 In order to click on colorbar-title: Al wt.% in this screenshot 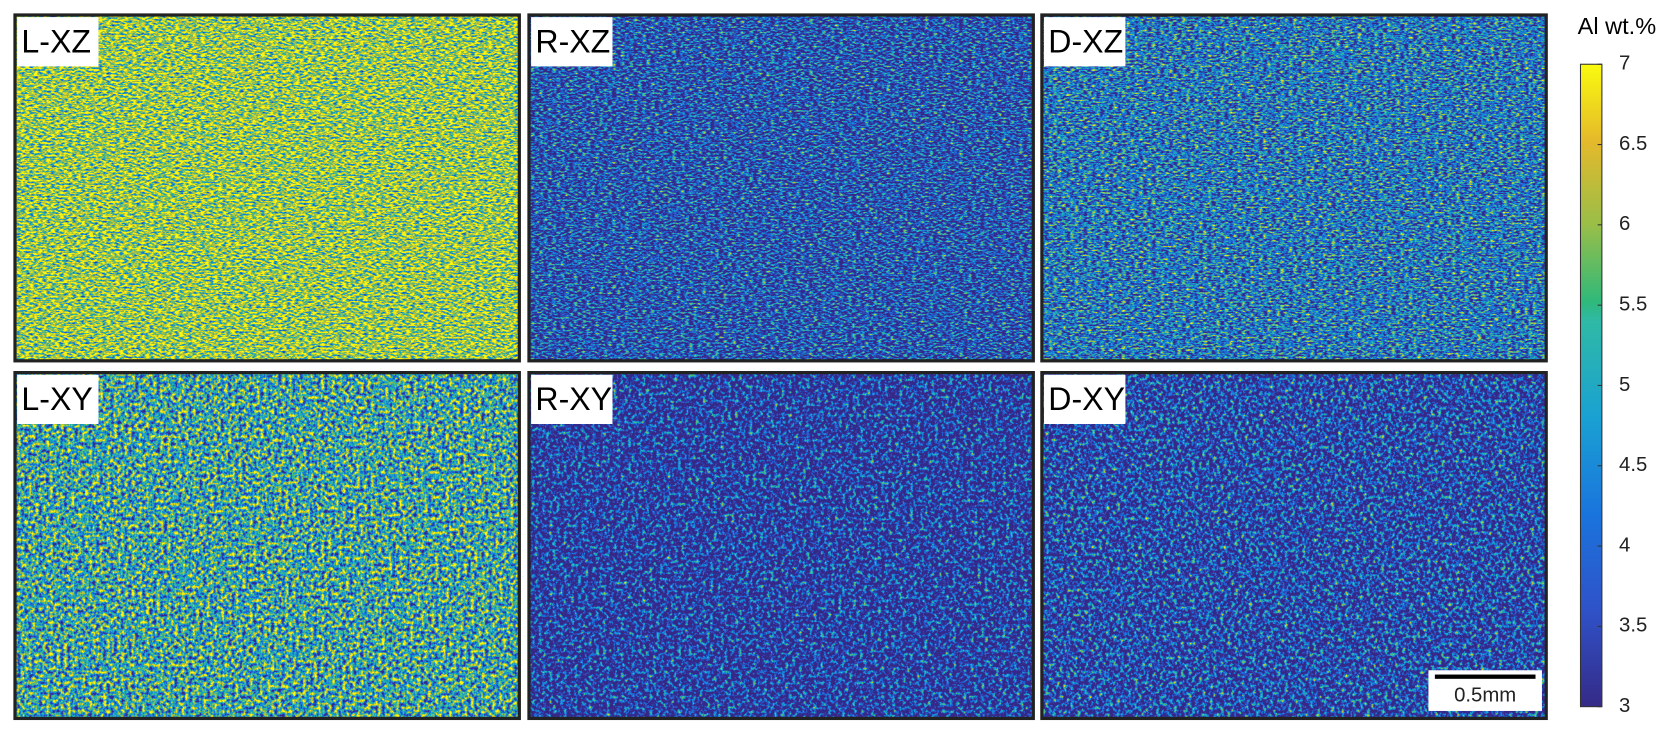, I will do `click(1617, 26)`.